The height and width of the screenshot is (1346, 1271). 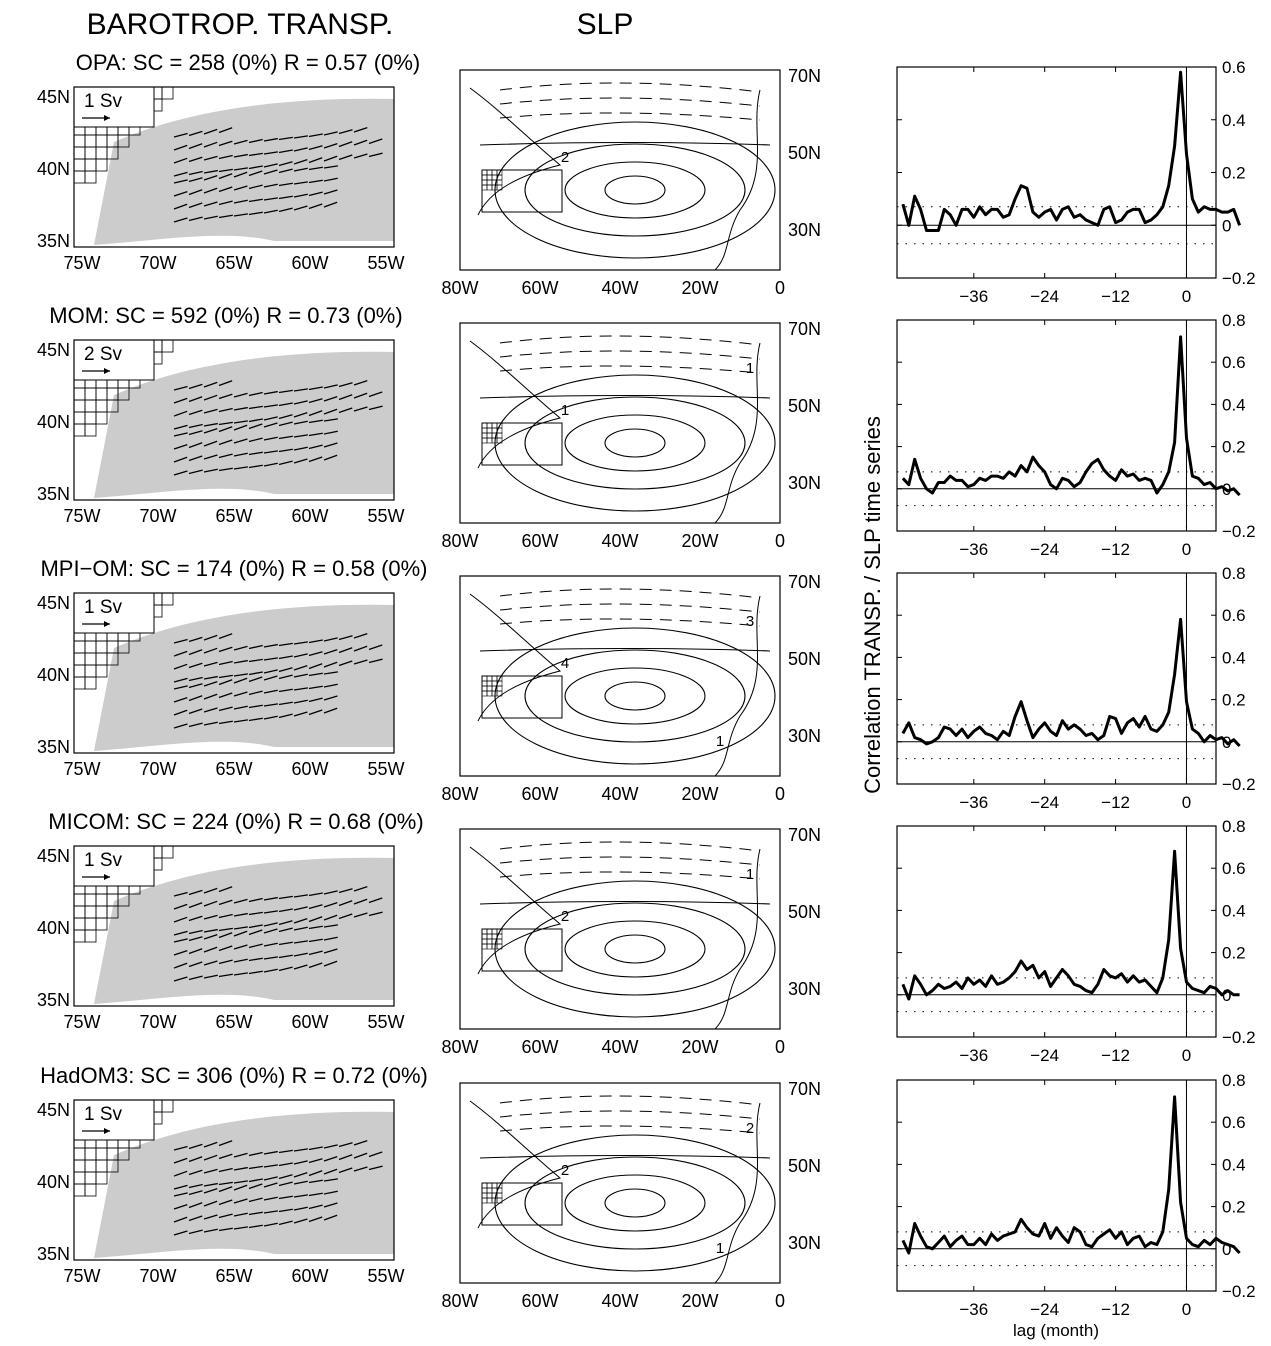 What do you see at coordinates (262, 1075) in the screenshot?
I see `row-title-sc-sig: (0%)` at bounding box center [262, 1075].